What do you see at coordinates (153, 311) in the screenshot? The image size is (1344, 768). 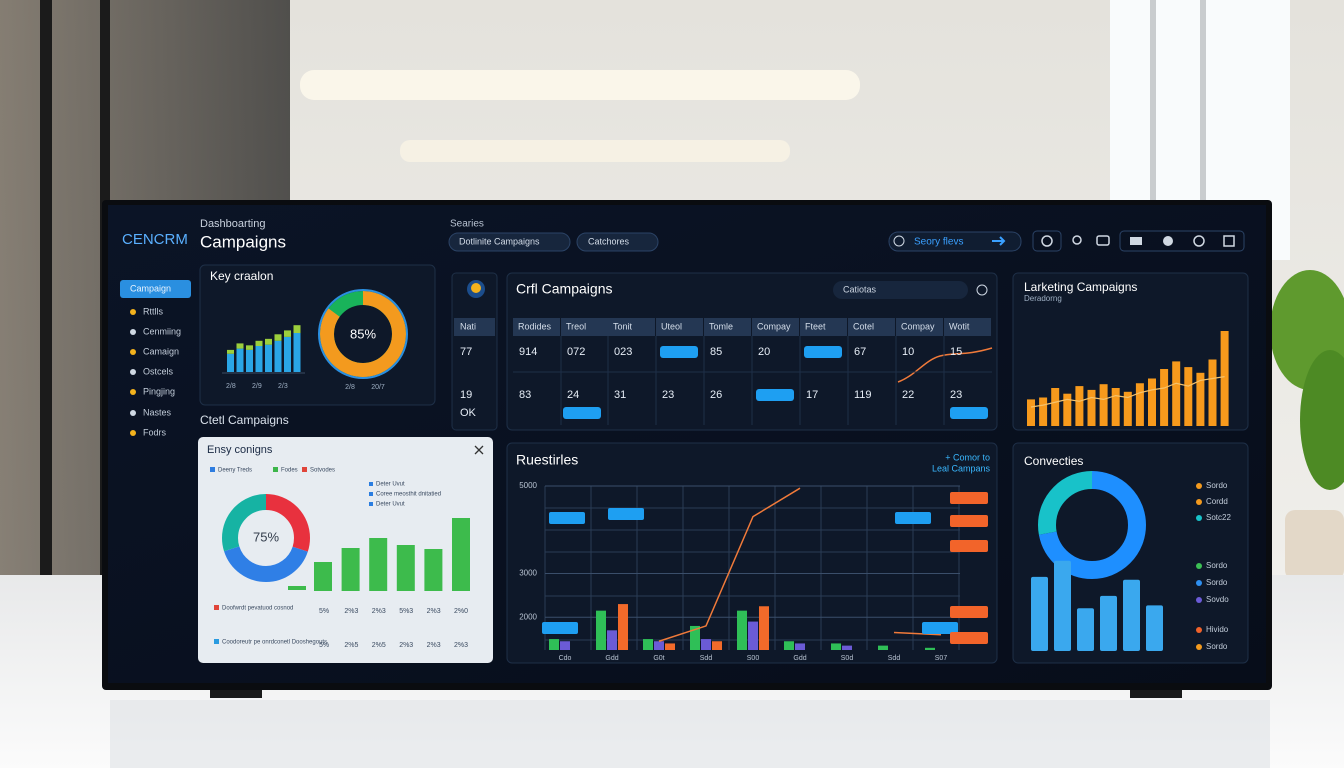 I see `nav-item: Rttlls` at bounding box center [153, 311].